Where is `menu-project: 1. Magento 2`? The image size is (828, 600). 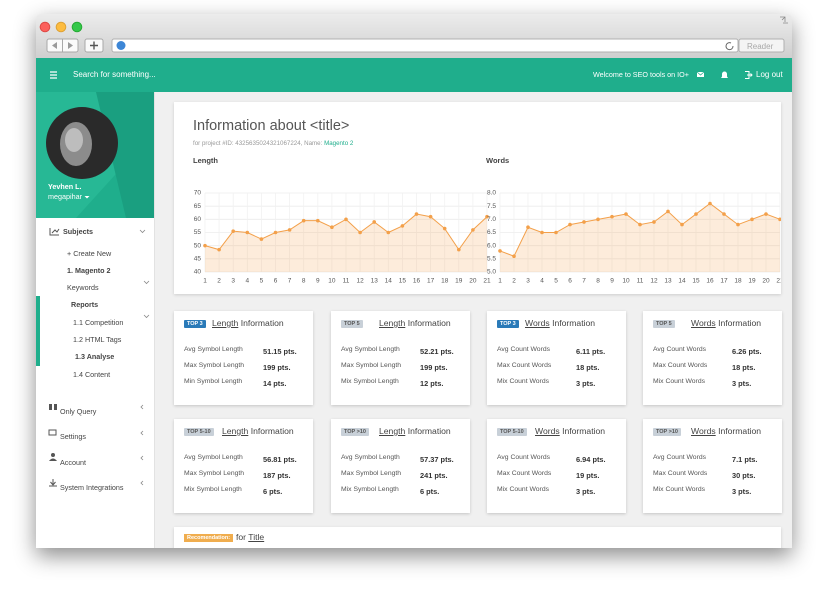 menu-project: 1. Magento 2 is located at coordinates (89, 270).